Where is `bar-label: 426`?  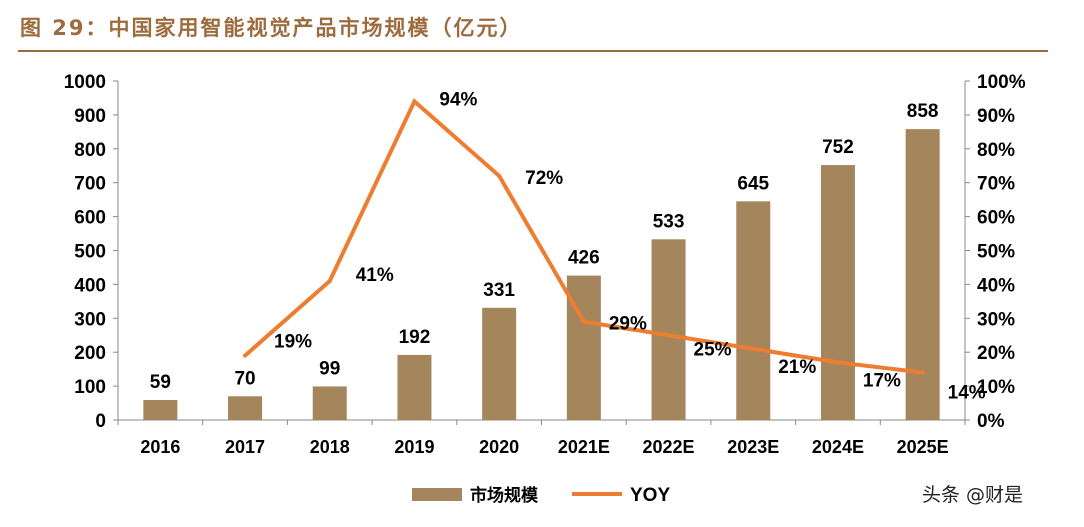 bar-label: 426 is located at coordinates (584, 258).